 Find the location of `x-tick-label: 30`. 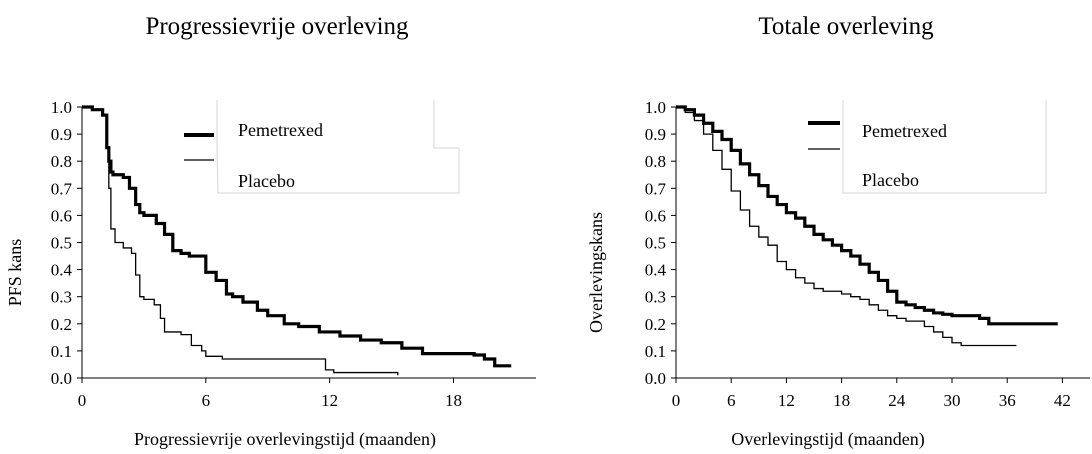

x-tick-label: 30 is located at coordinates (952, 400).